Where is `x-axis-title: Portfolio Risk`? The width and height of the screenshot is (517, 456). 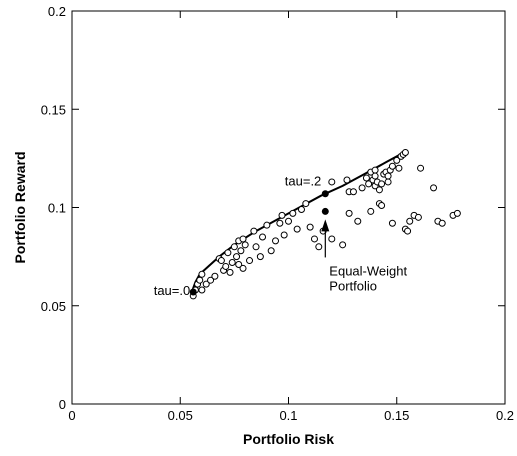 x-axis-title: Portfolio Risk is located at coordinates (288, 439).